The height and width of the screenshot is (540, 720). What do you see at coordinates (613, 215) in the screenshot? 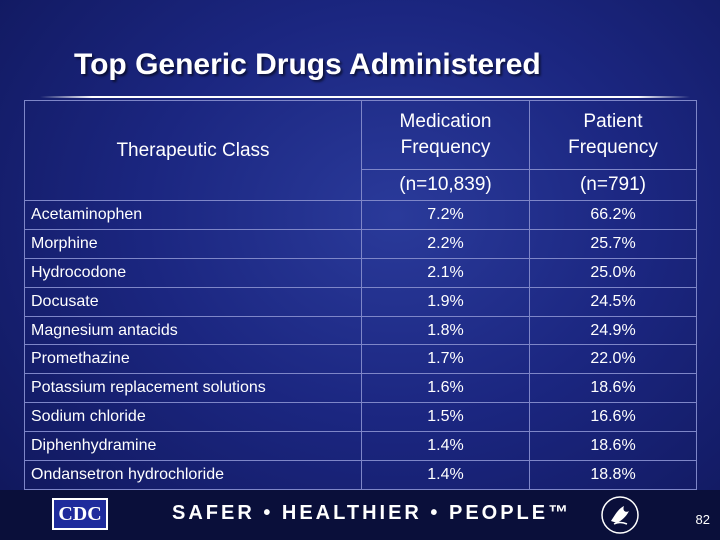
I see `patient-frequency-value: 66.2%` at bounding box center [613, 215].